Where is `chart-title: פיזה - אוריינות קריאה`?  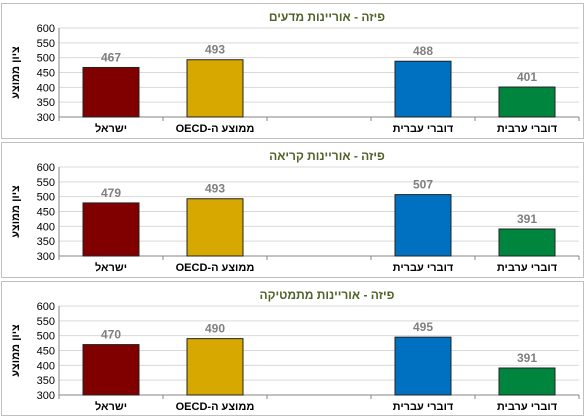 chart-title: פיזה - אוריינות קריאה is located at coordinates (327, 156).